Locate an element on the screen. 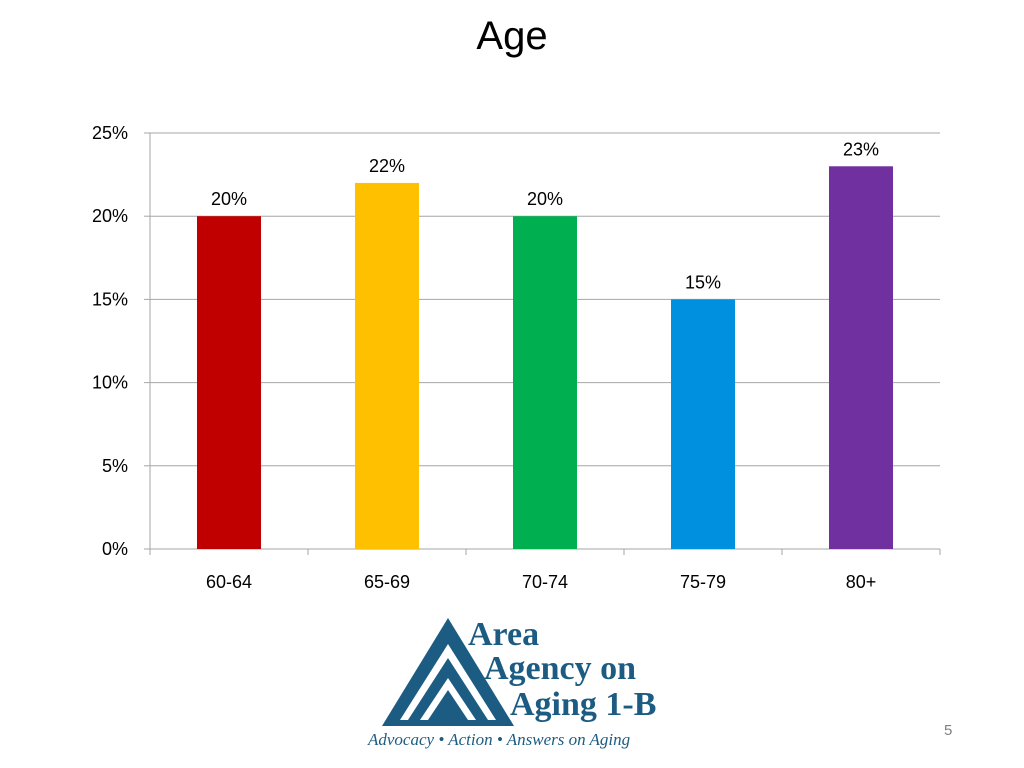  logo-text-line1: Area is located at coordinates (504, 634).